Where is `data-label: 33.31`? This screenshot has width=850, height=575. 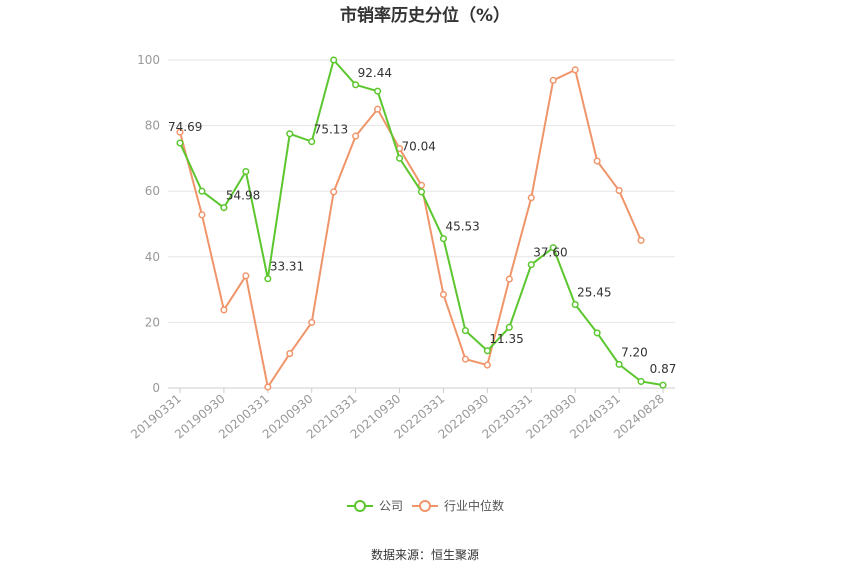
data-label: 33.31 is located at coordinates (287, 267).